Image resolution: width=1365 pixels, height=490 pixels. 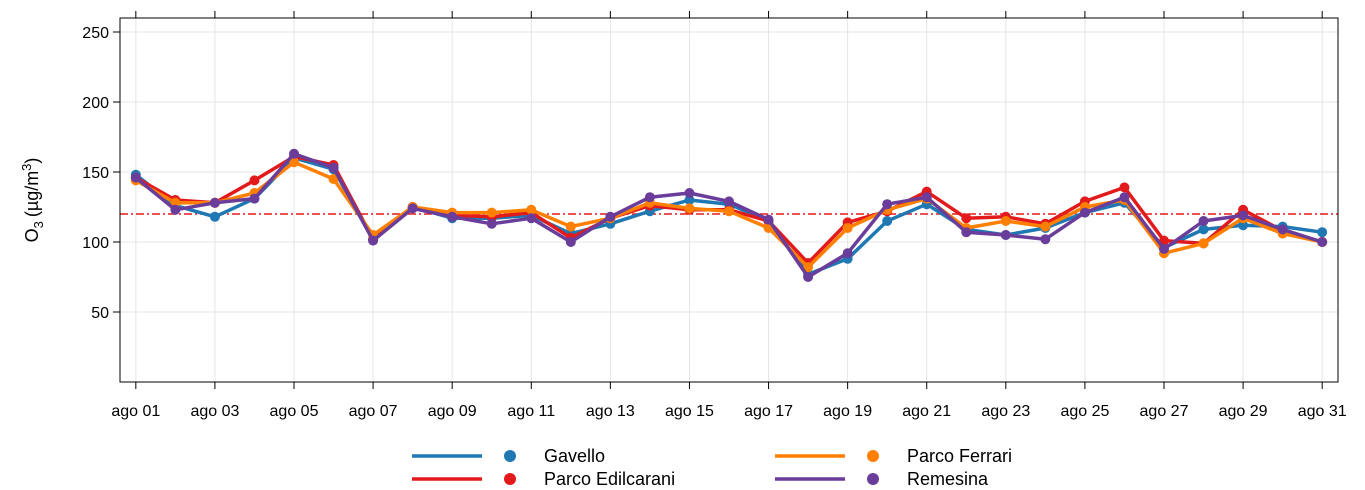 I want to click on legend-item: Gavello, so click(x=508, y=456).